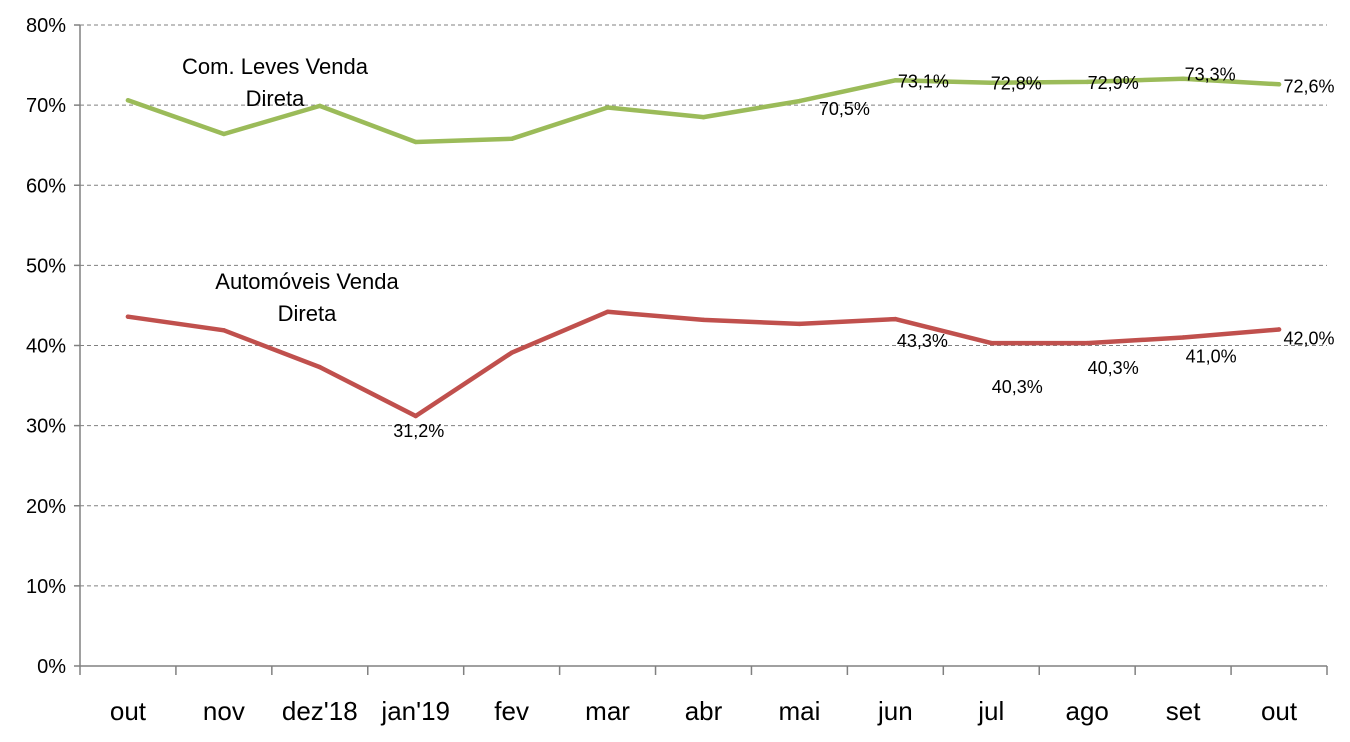 The height and width of the screenshot is (742, 1350). Describe the element at coordinates (1210, 75) in the screenshot. I see `data-label: 73,3%` at that location.